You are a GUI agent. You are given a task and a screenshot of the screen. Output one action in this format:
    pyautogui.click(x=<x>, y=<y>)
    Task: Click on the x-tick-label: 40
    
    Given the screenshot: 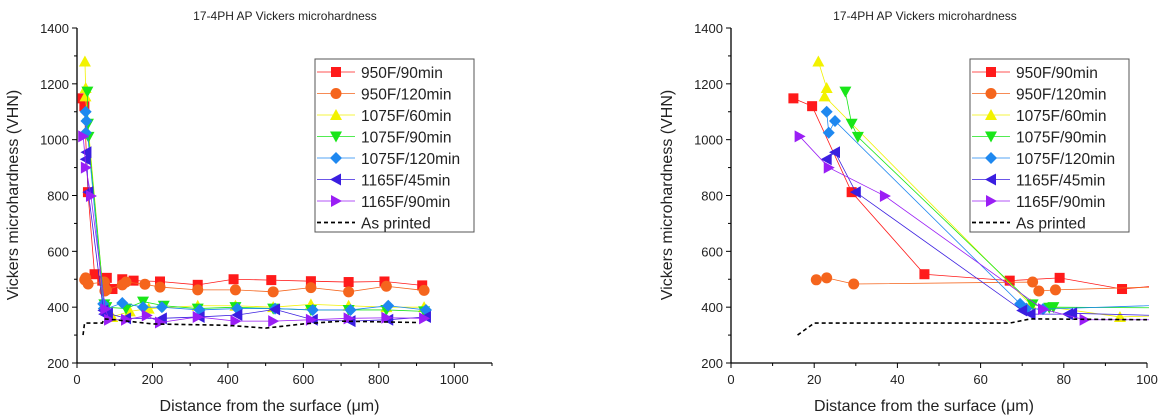 What is the action you would take?
    pyautogui.click(x=897, y=379)
    